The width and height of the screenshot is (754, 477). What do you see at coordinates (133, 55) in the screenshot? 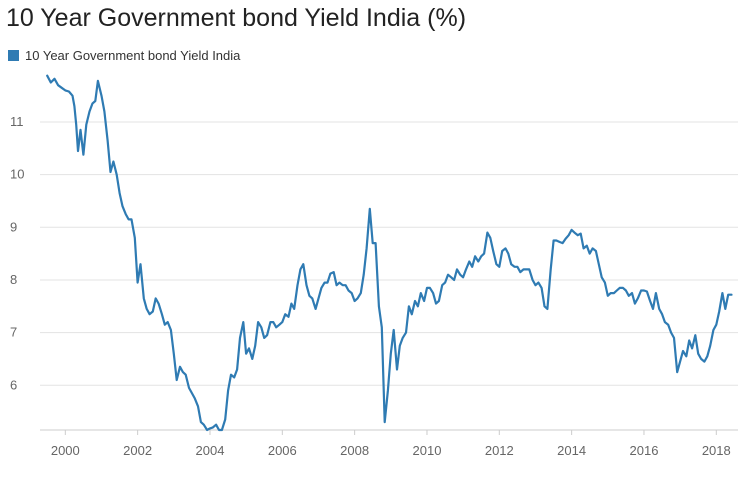
I see `legend-label: 10 Year Government bond Yield India` at bounding box center [133, 55].